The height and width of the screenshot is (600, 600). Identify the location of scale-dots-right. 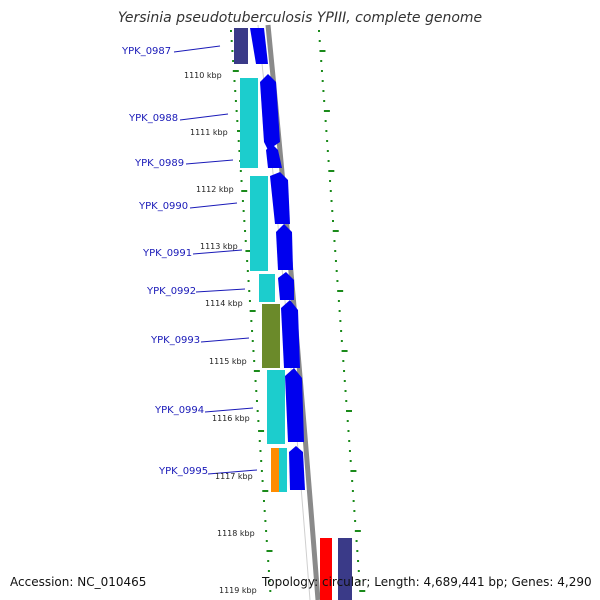
(342, 311).